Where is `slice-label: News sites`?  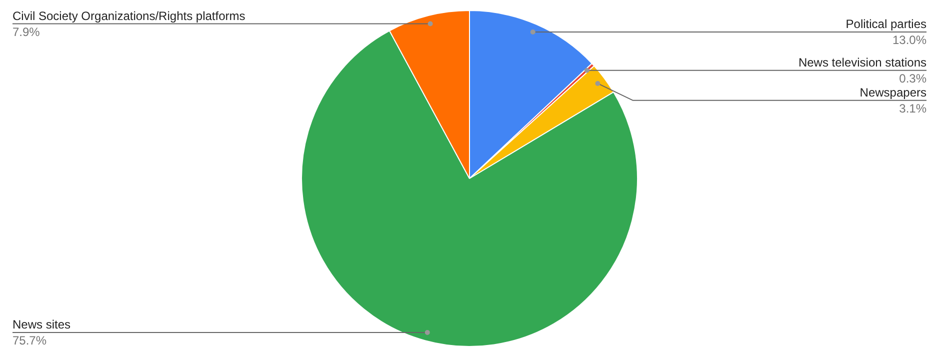
slice-label: News sites is located at coordinates (41, 324).